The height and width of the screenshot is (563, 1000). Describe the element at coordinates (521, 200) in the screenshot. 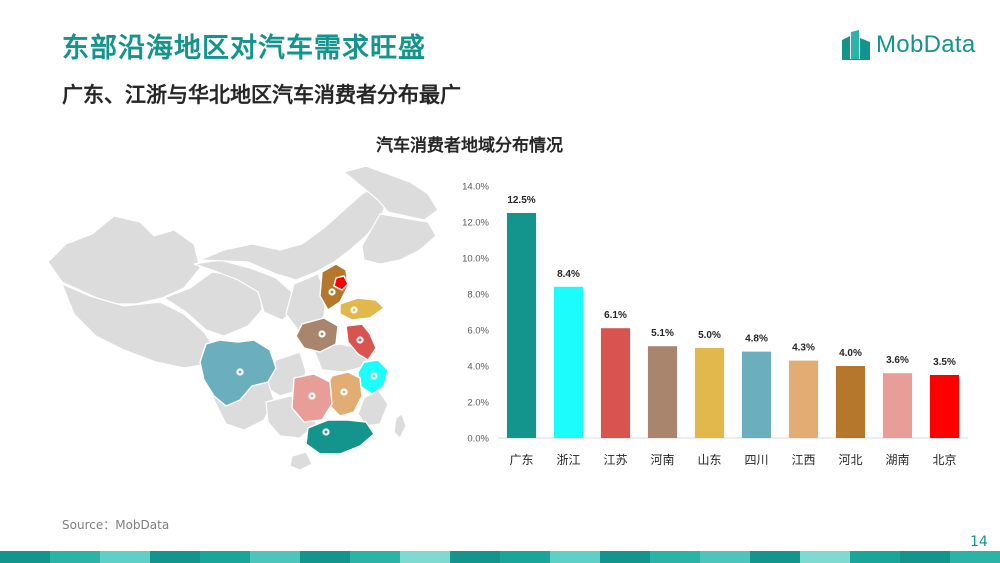

I see `bar-value-label: 12.5%` at that location.